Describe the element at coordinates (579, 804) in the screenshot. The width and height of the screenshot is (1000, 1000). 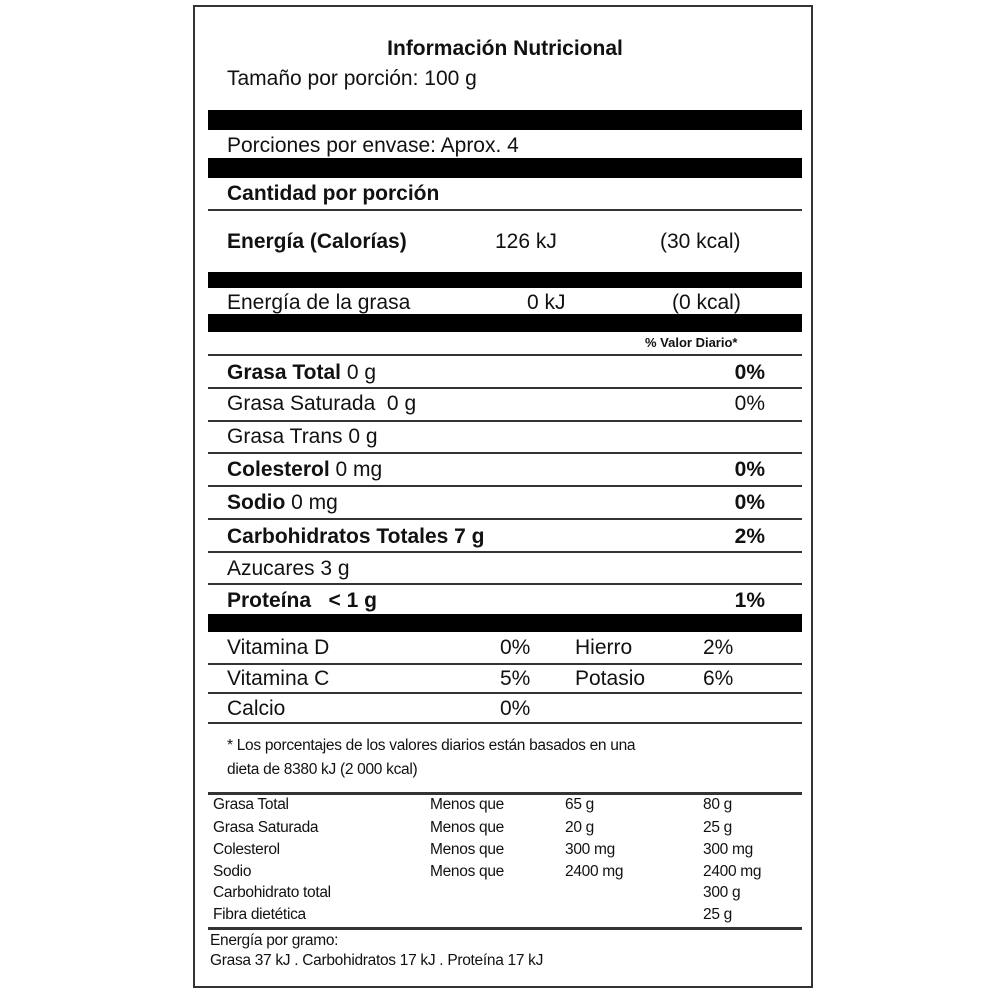
I see `reference-cell: 65 g` at that location.